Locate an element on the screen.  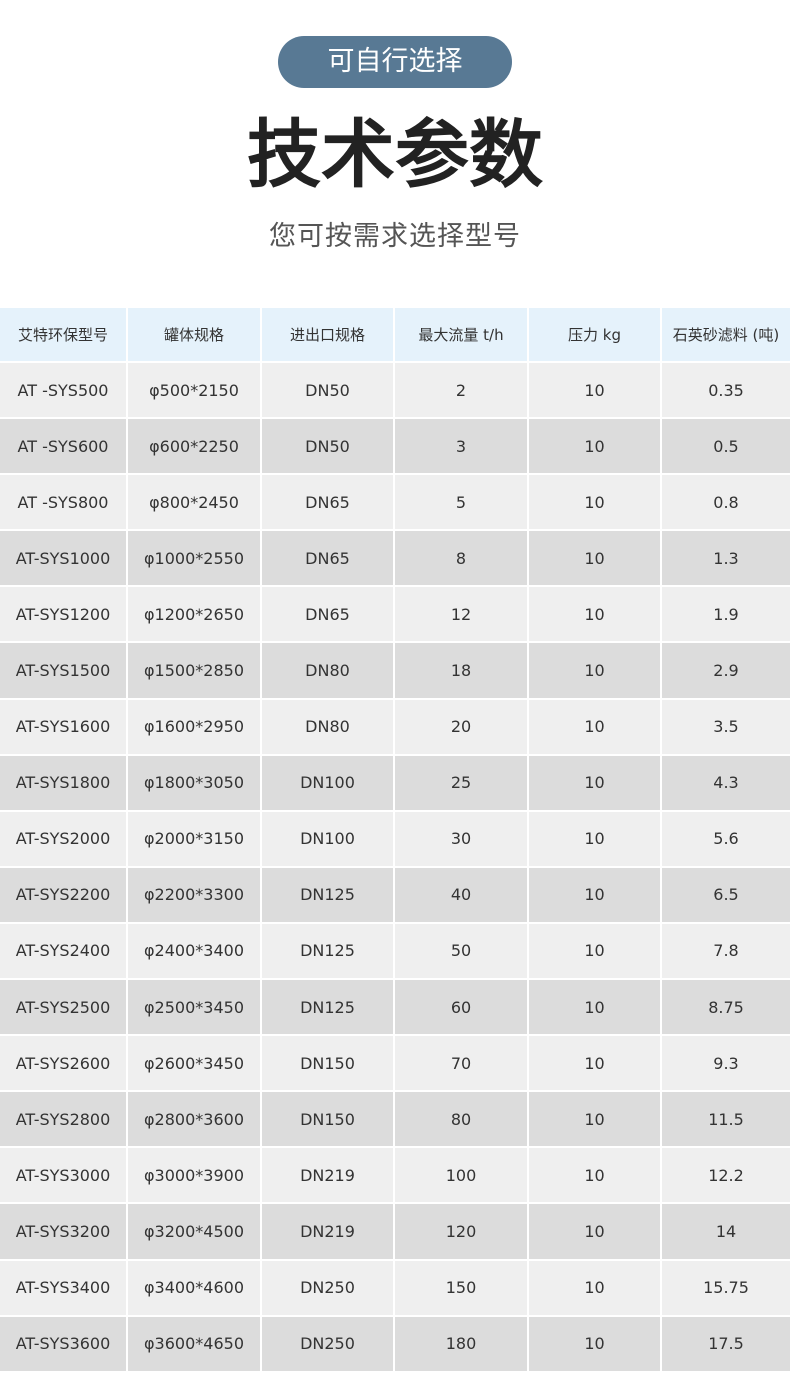
table-cell: 5 is located at coordinates (462, 503).